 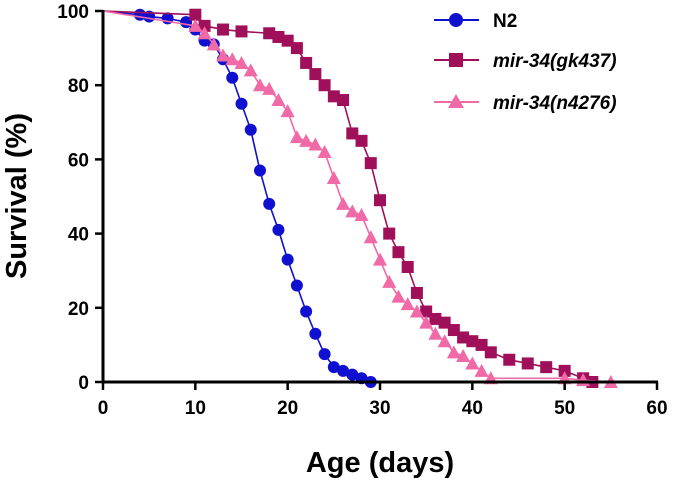 I want to click on y-tick-label: 100, so click(x=73, y=12).